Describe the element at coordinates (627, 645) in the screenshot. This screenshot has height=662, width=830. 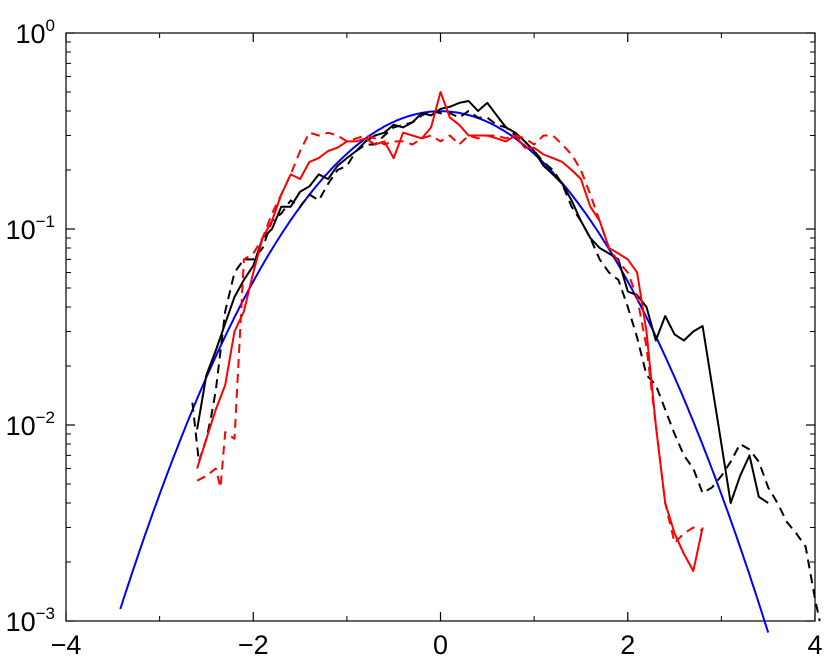
I see `x-tick-label: 2` at that location.